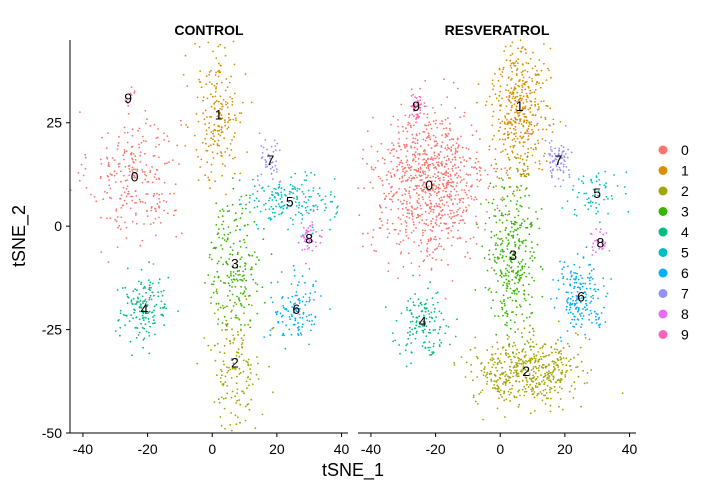 This screenshot has height=497, width=709. I want to click on legend-label-5: 5, so click(685, 253).